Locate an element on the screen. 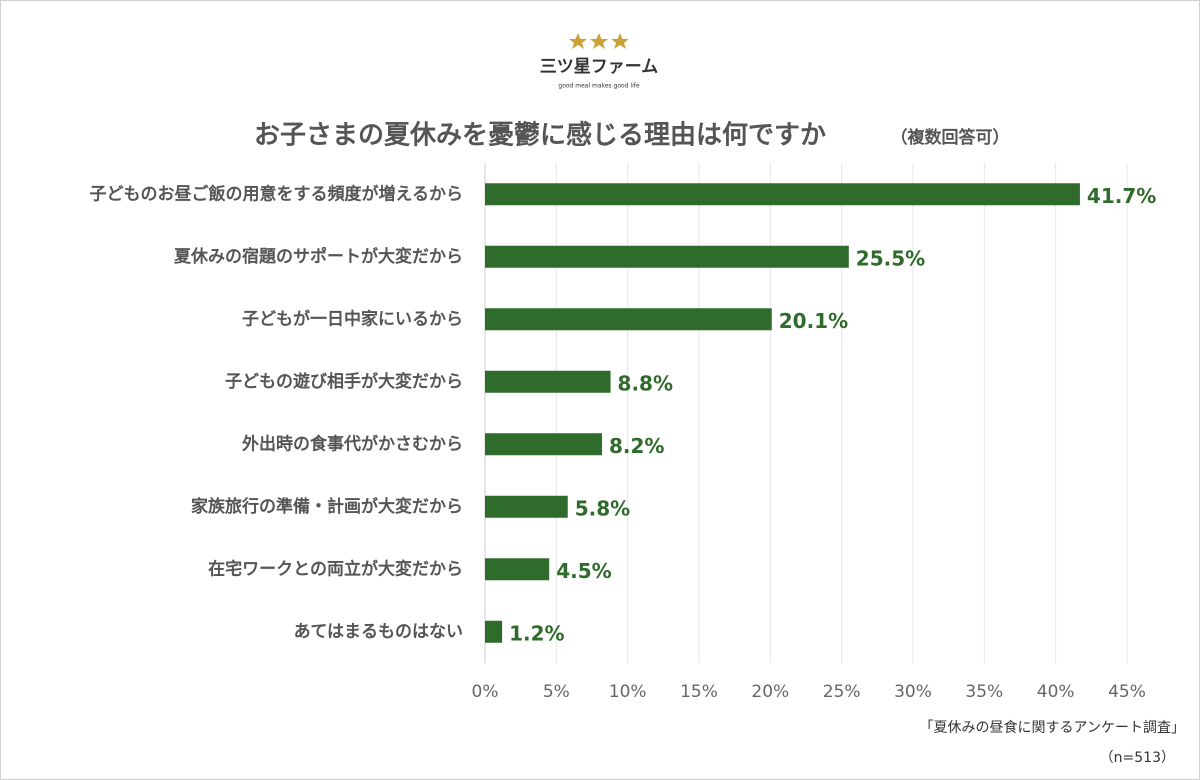 The image size is (1200, 780). data-label: 5.8% is located at coordinates (602, 508).